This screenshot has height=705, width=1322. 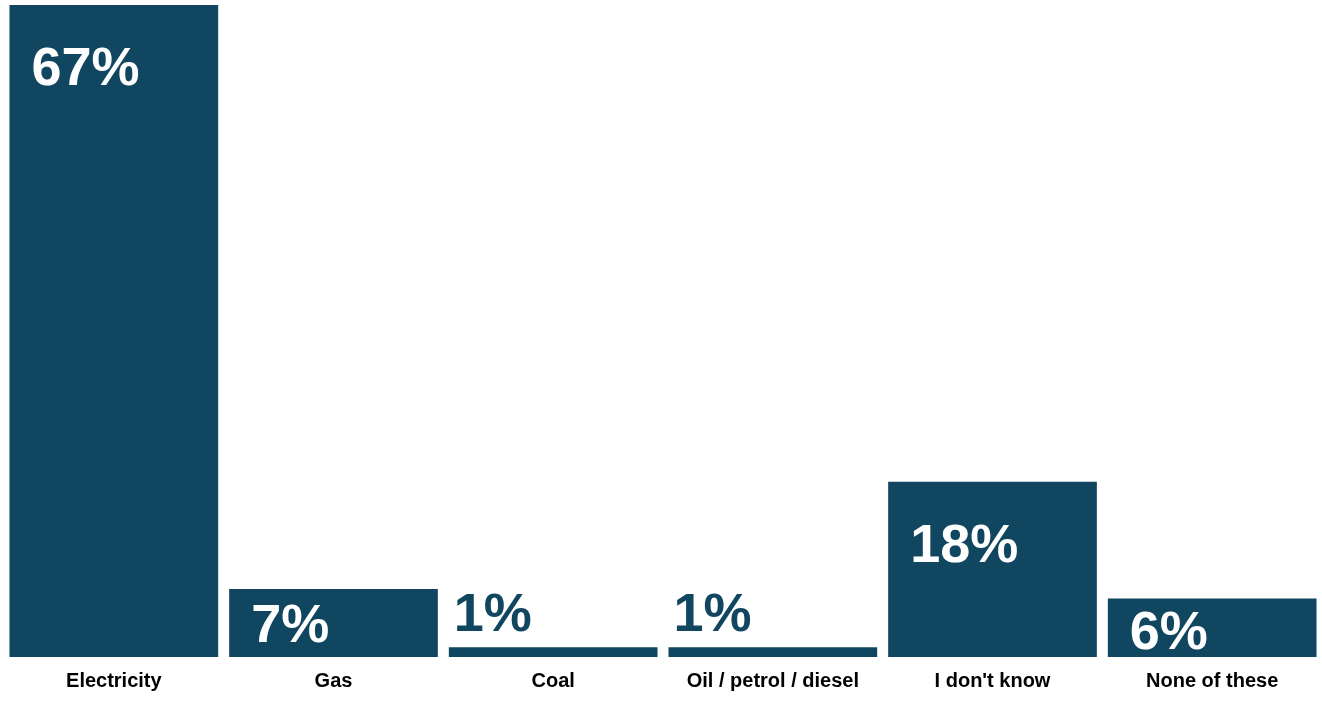 What do you see at coordinates (1168, 629) in the screenshot?
I see `data-label: 6%` at bounding box center [1168, 629].